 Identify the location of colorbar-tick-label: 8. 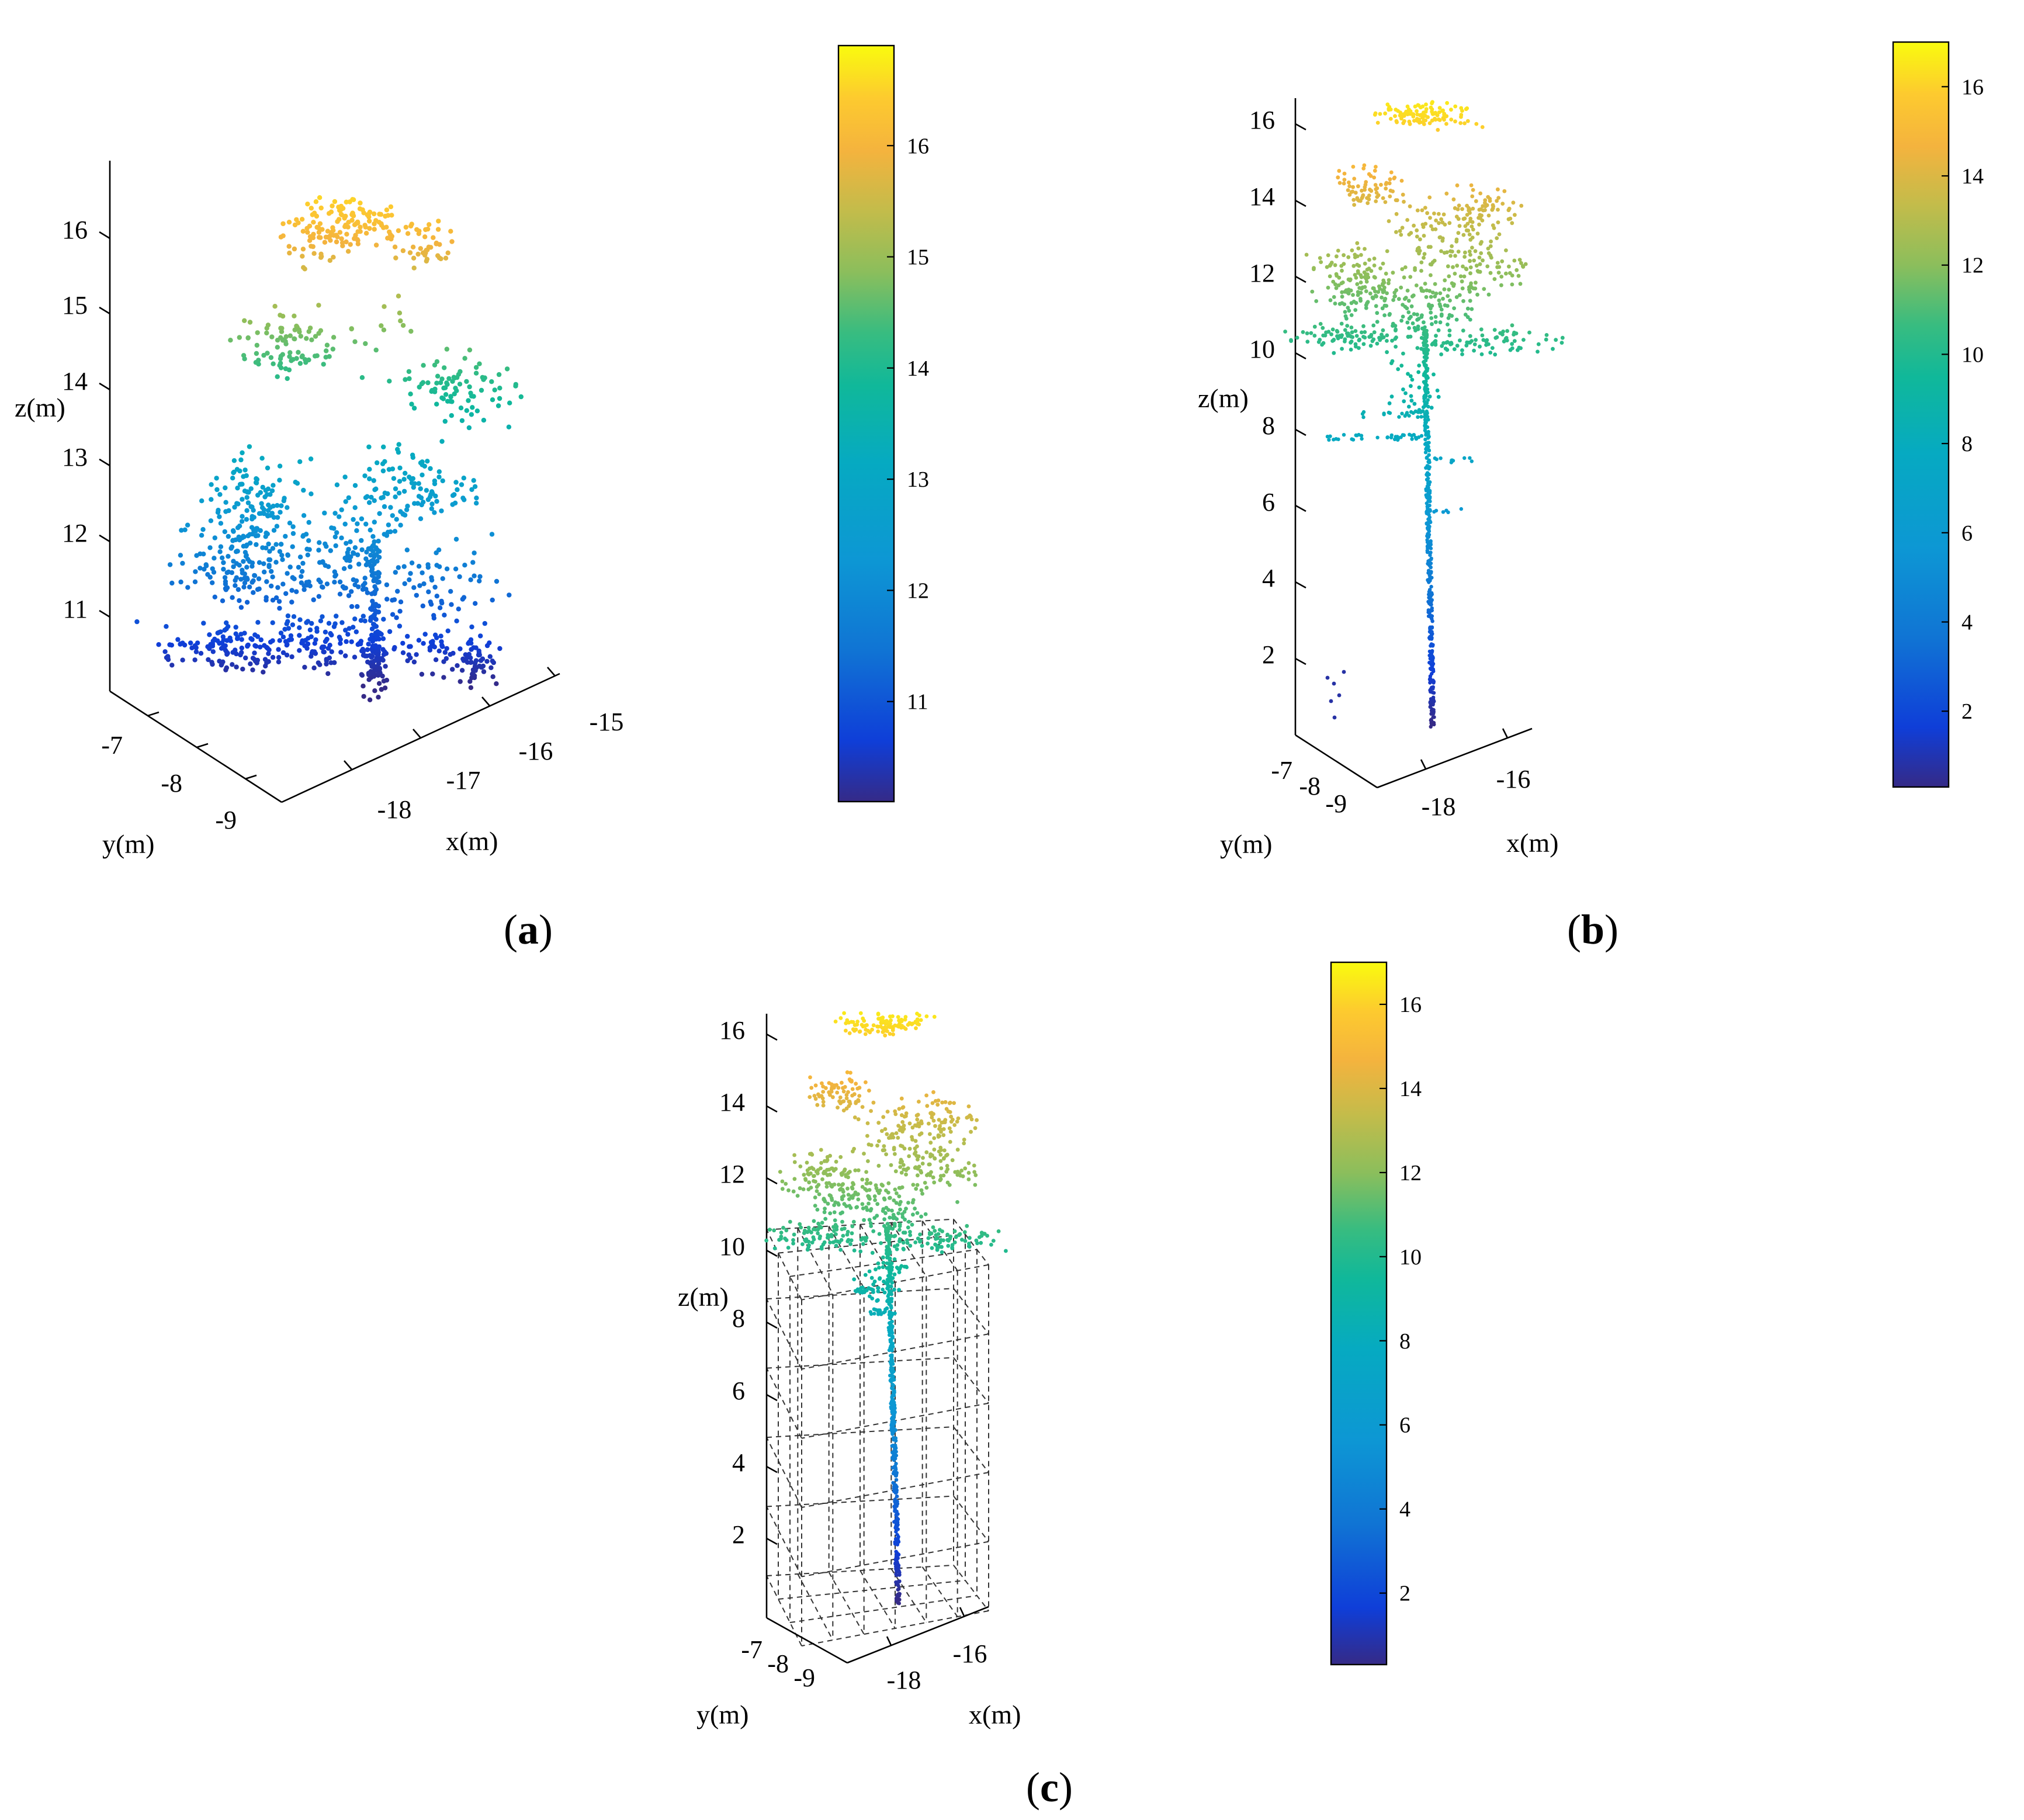
(1967, 444).